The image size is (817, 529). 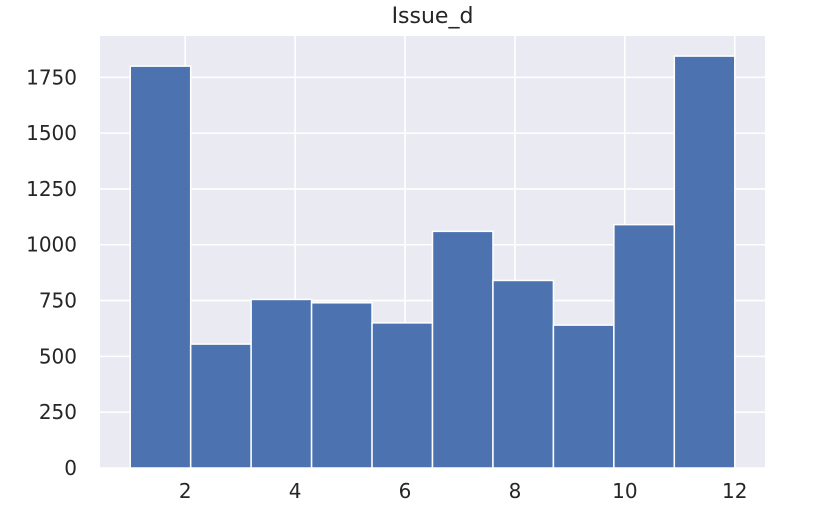 I want to click on x-tick-label-2: 2, so click(x=185, y=491).